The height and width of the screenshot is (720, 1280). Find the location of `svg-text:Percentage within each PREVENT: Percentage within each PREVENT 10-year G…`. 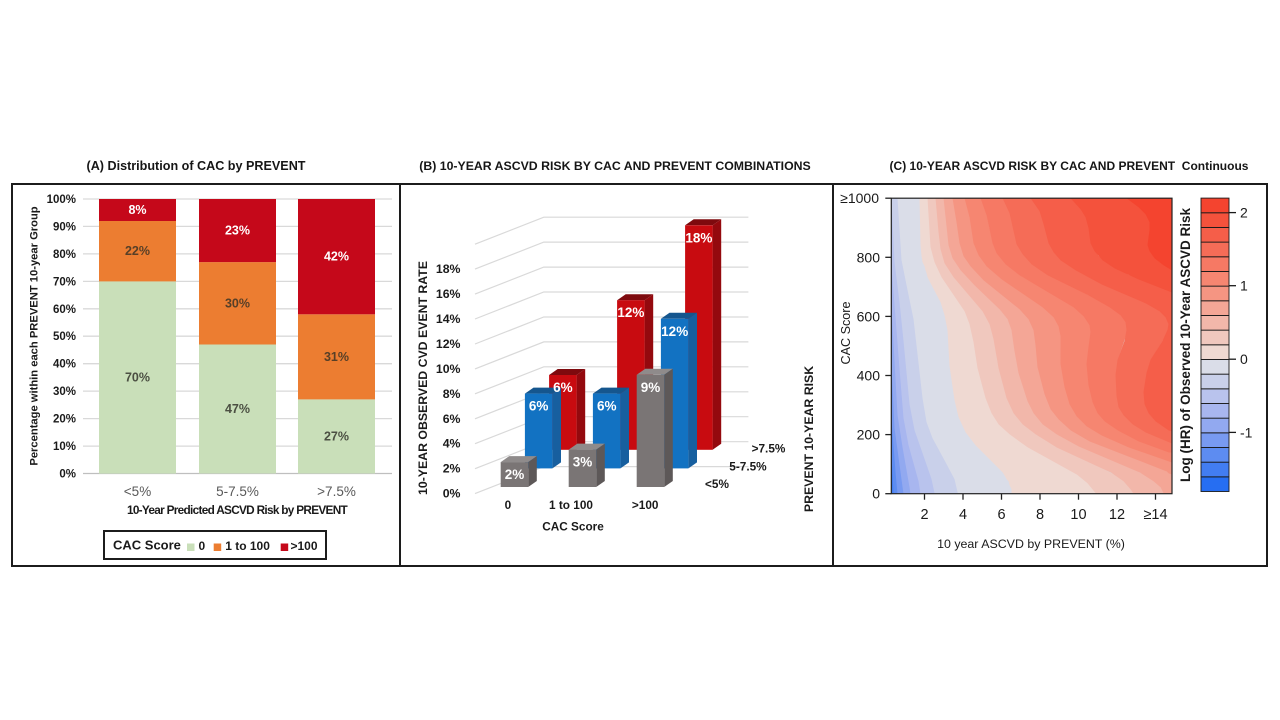

svg-text:Percentage within each PREVENT: Percentage within each PREVENT 10-year G… is located at coordinates (35, 335).